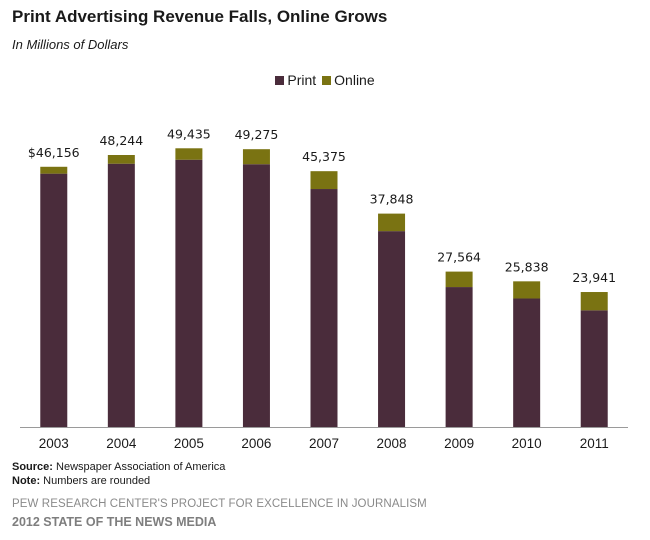 Image resolution: width=650 pixels, height=540 pixels. Describe the element at coordinates (527, 362) in the screenshot. I see `bar-print-2010` at that location.